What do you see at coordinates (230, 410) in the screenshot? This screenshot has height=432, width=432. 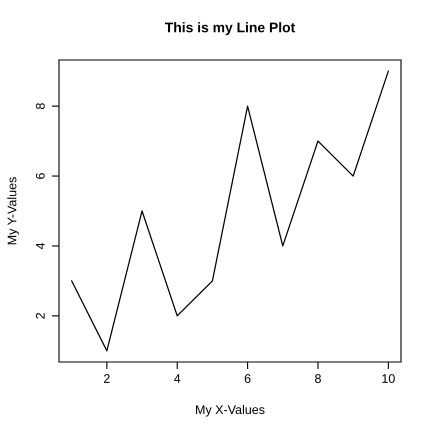 I see `x-axis-title: My X-Values` at bounding box center [230, 410].